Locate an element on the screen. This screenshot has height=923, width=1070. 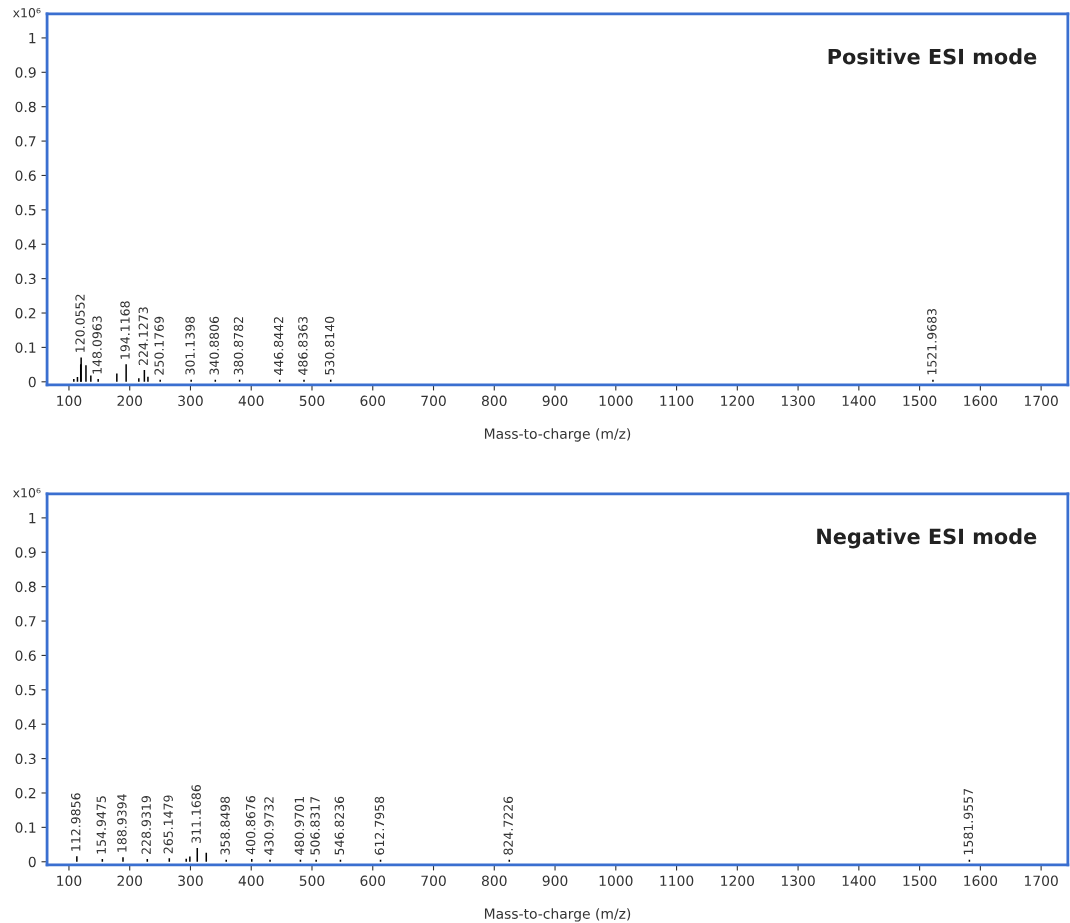
annotation: 546.8236 is located at coordinates (339, 825).